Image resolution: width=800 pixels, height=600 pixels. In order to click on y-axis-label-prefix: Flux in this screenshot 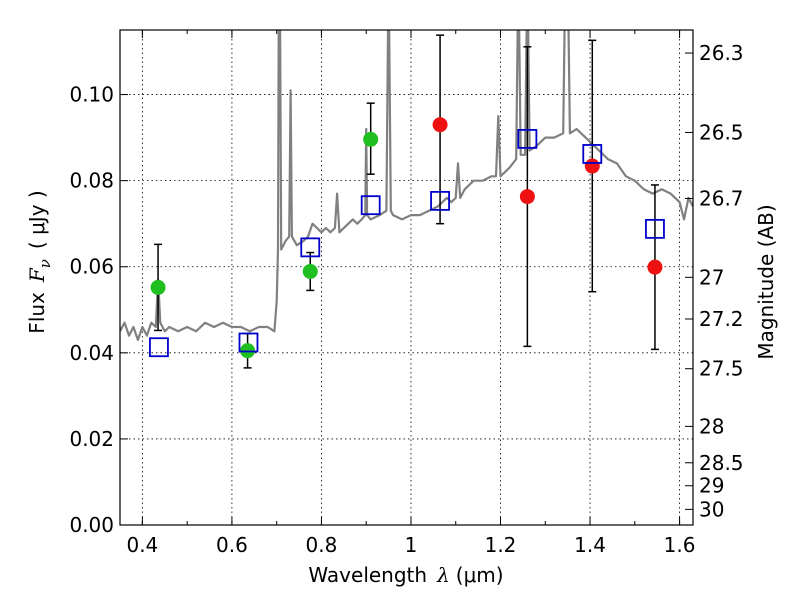, I will do `click(37, 313)`.